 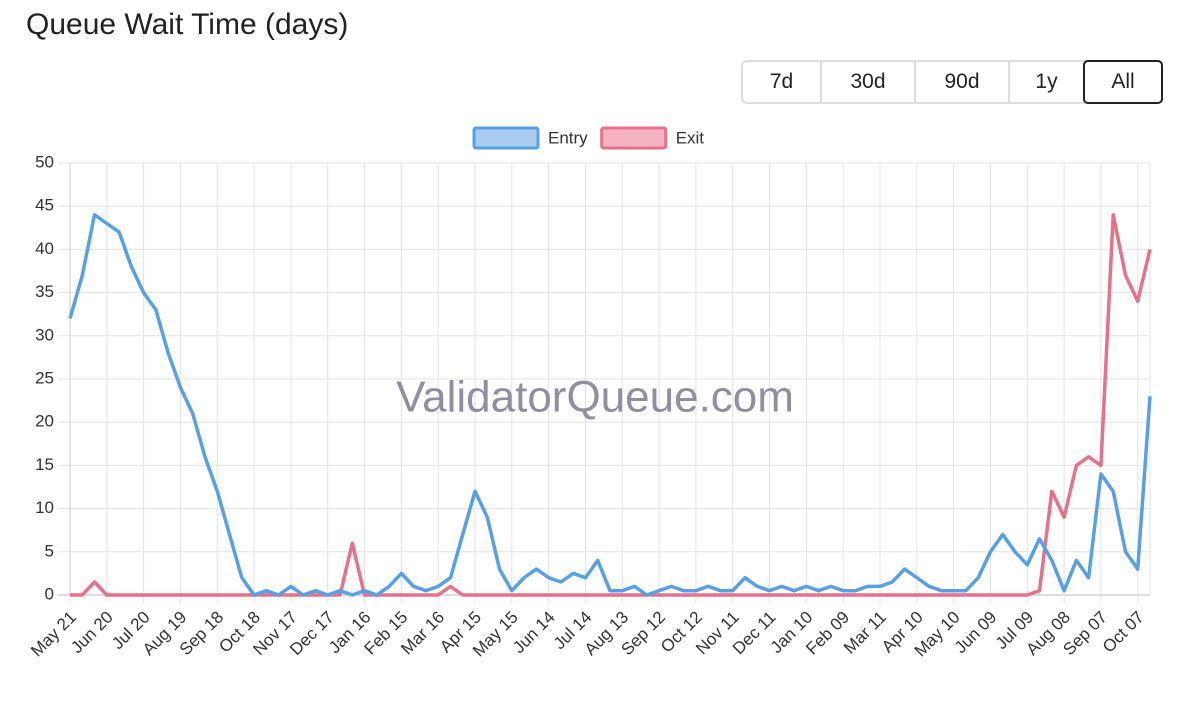 What do you see at coordinates (963, 82) in the screenshot?
I see `range-button: 90d` at bounding box center [963, 82].